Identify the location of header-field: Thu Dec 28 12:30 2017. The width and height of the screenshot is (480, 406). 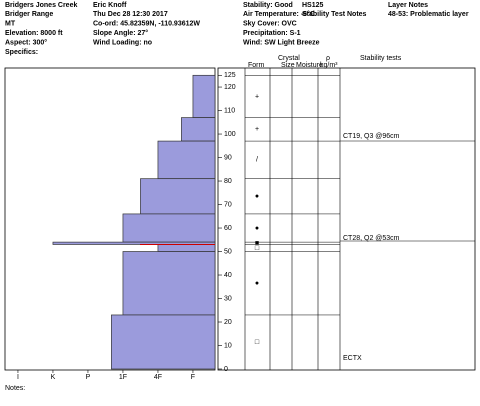
(130, 14).